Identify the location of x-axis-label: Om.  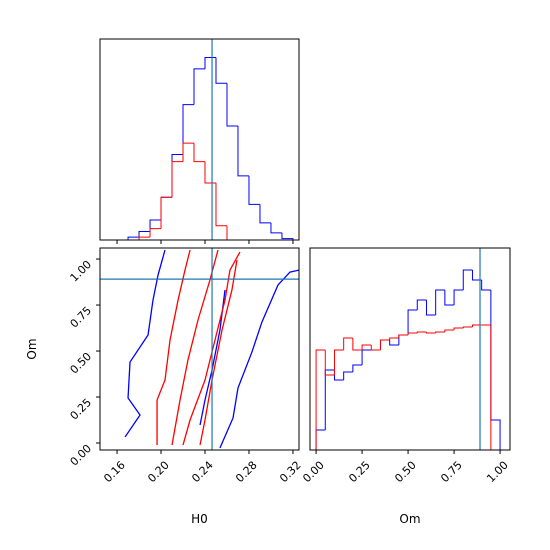
(409, 519).